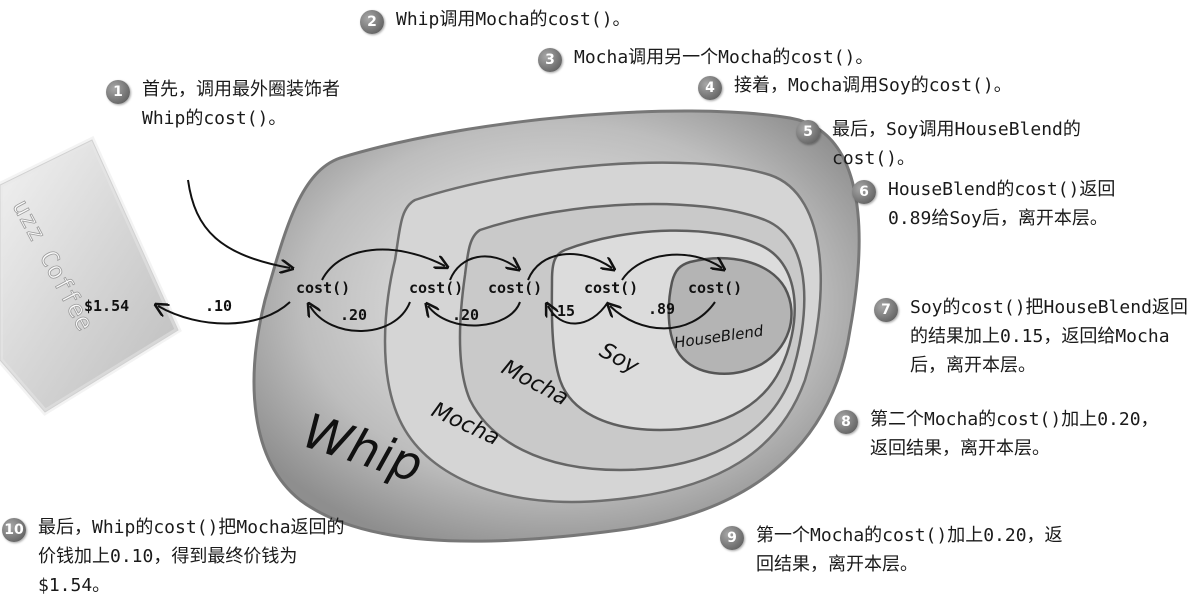  Describe the element at coordinates (513, 19) in the screenshot. I see `step-text: Whip调用Mocha的cost()。` at that location.